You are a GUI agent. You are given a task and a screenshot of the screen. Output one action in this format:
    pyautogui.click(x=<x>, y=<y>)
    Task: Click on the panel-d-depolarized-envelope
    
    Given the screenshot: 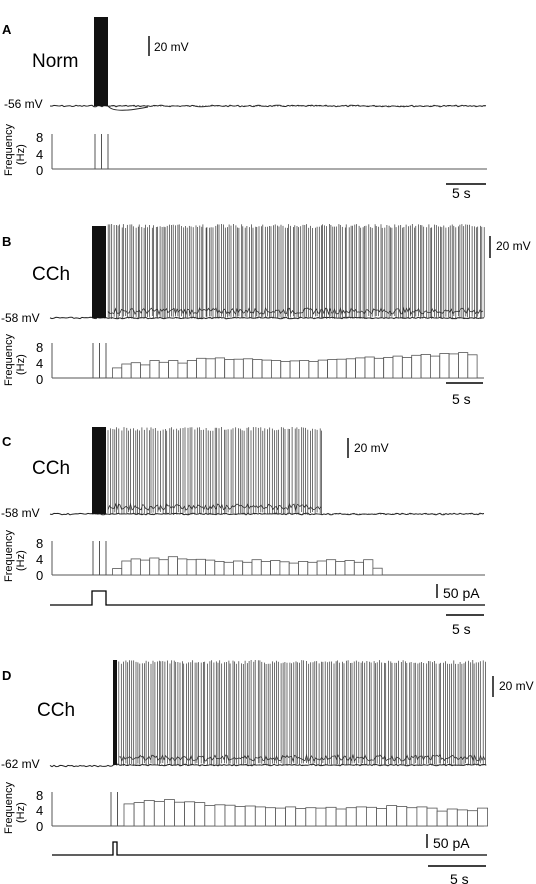 What is the action you would take?
    pyautogui.click(x=302, y=758)
    